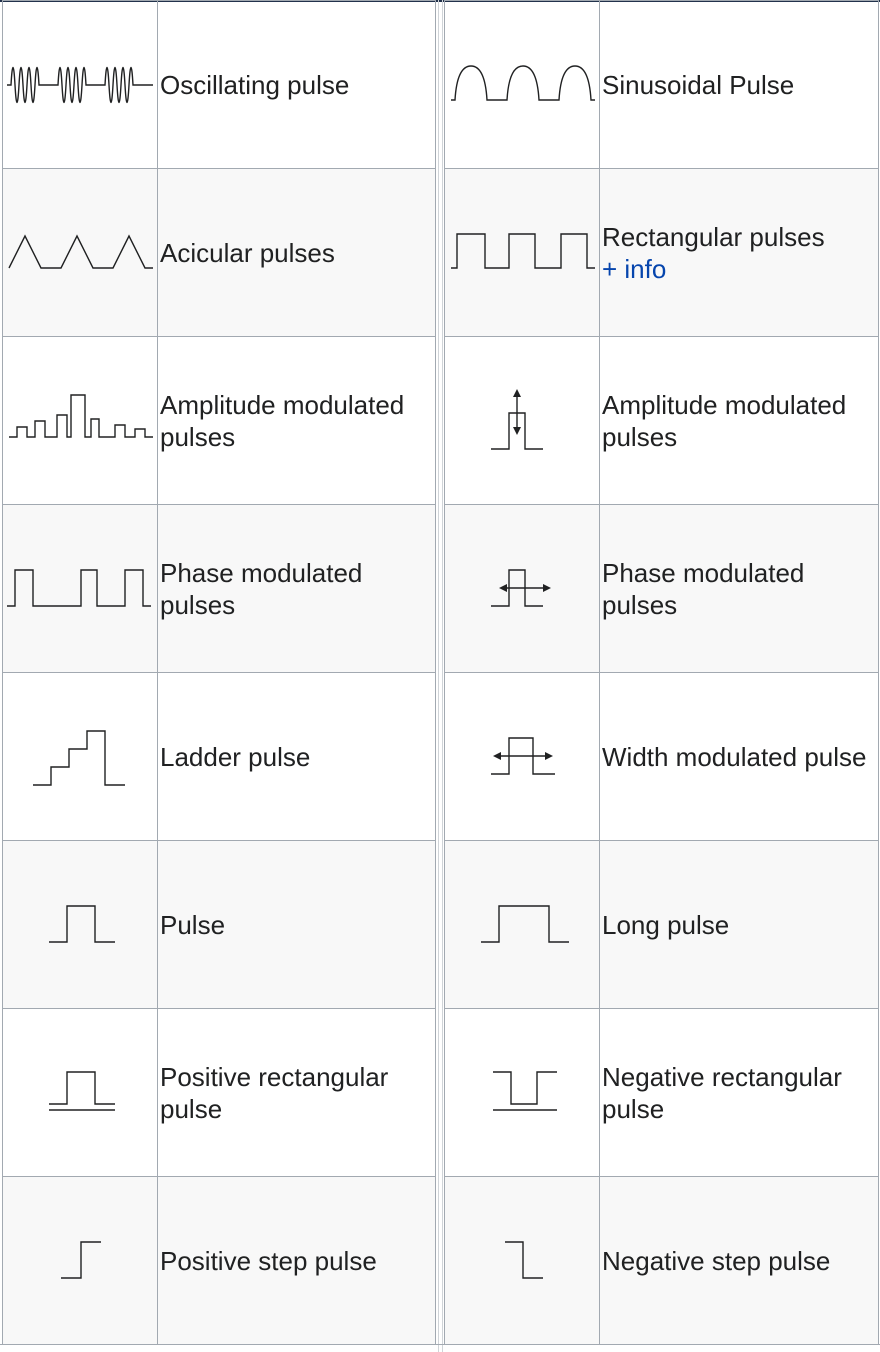 Image resolution: width=880 pixels, height=1352 pixels. I want to click on pulse-label: Oscillating pulse, so click(296, 84).